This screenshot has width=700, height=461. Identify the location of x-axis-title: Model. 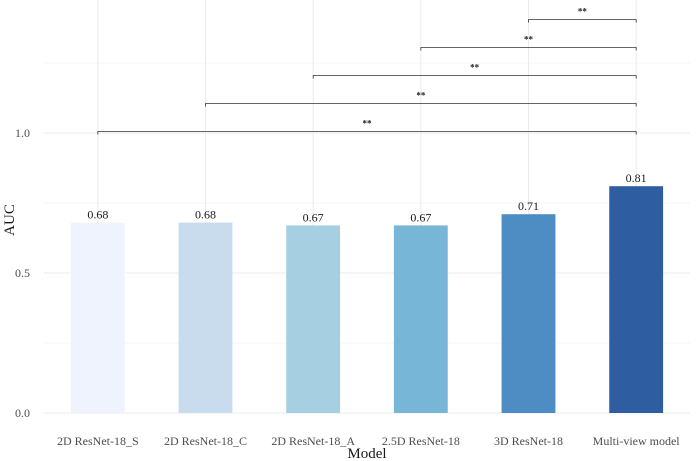
(366, 453).